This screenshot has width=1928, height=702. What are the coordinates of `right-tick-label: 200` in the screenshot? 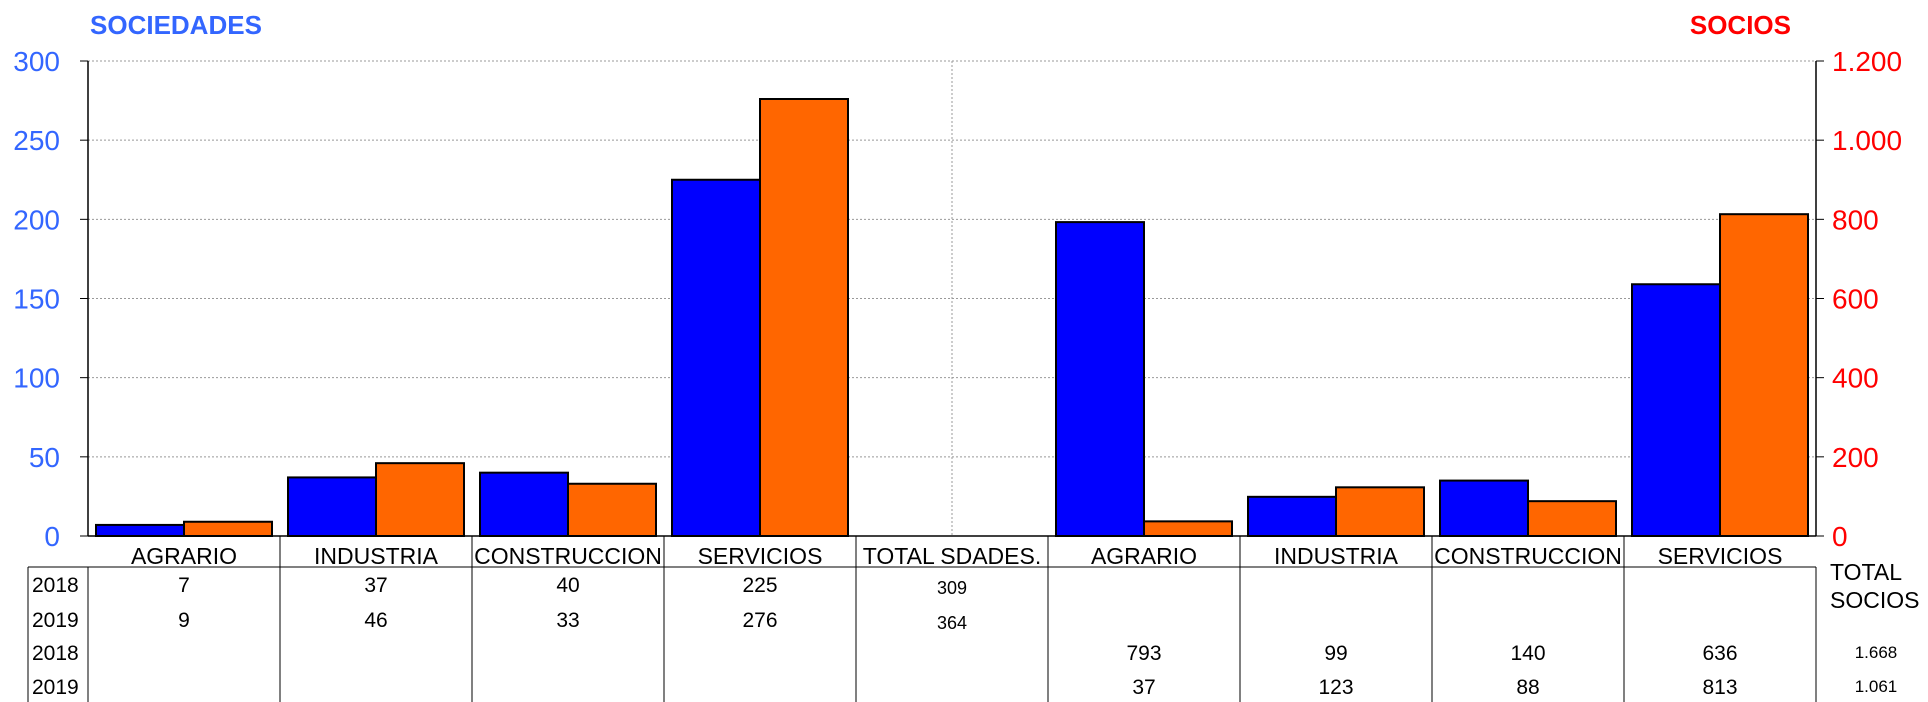 It's located at (1855, 457).